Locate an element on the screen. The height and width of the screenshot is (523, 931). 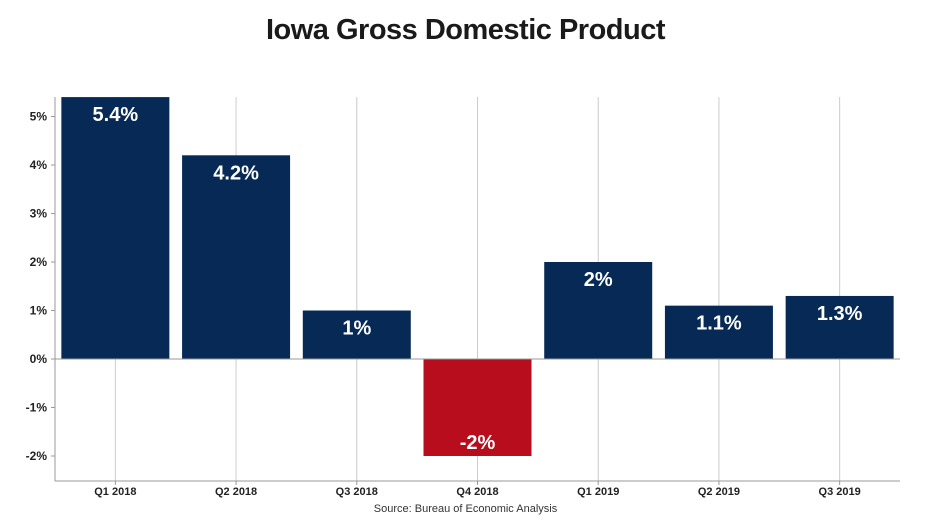
bar-q2-2018 is located at coordinates (236, 257).